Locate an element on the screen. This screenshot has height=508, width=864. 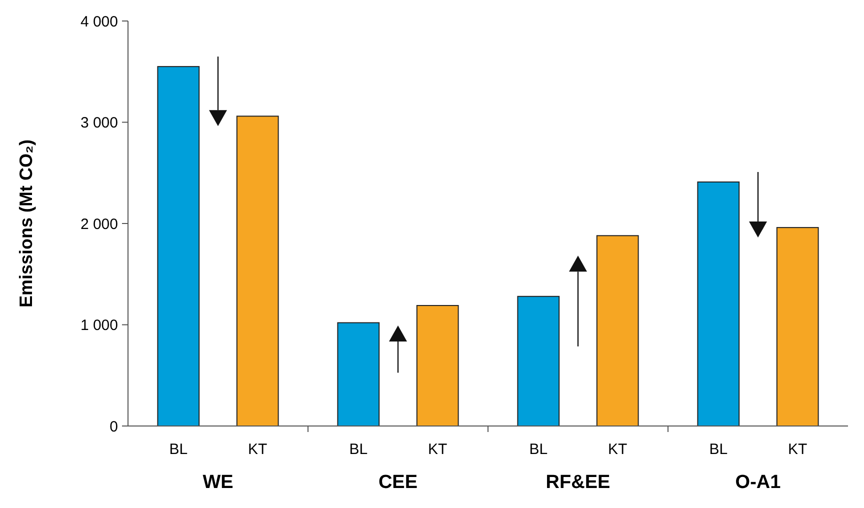
series-label: KT is located at coordinates (258, 449).